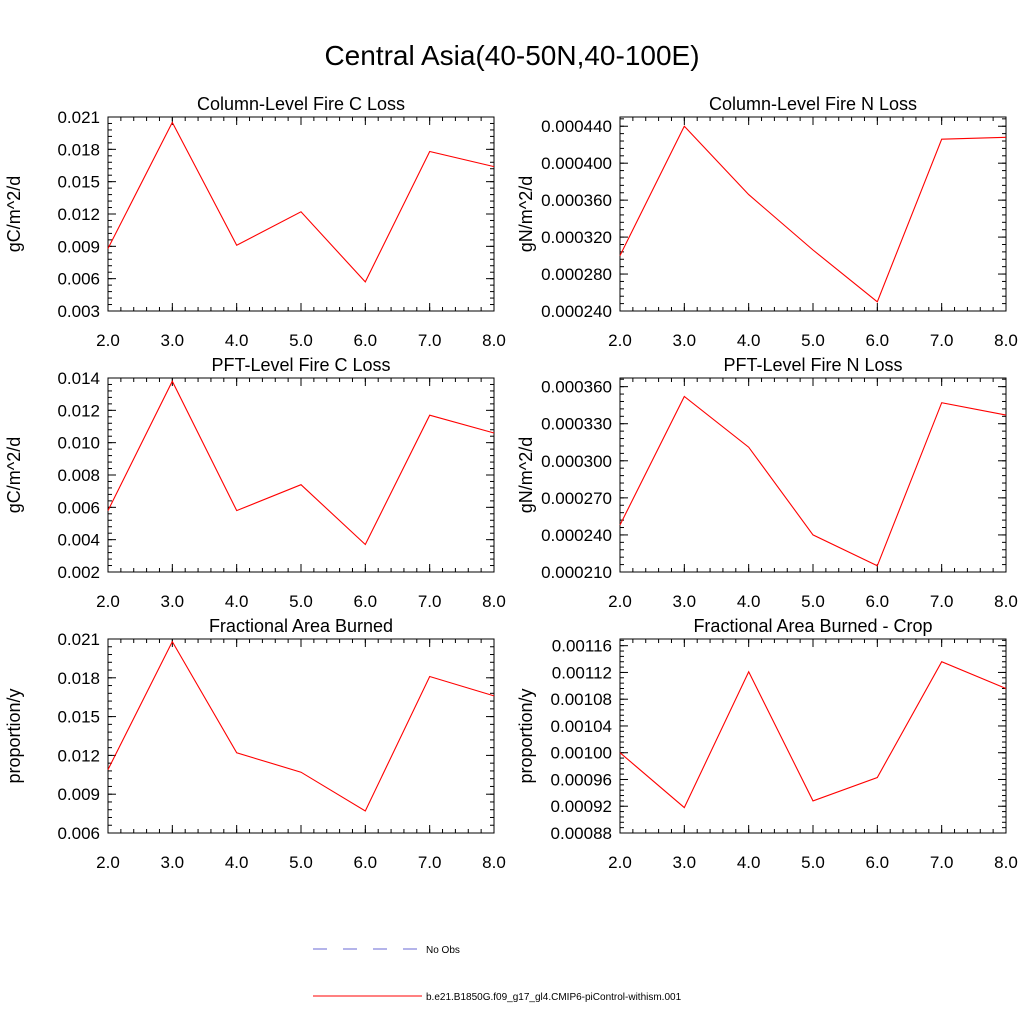  I want to click on panel-title: PFT-Level Fire N Loss, so click(812, 365).